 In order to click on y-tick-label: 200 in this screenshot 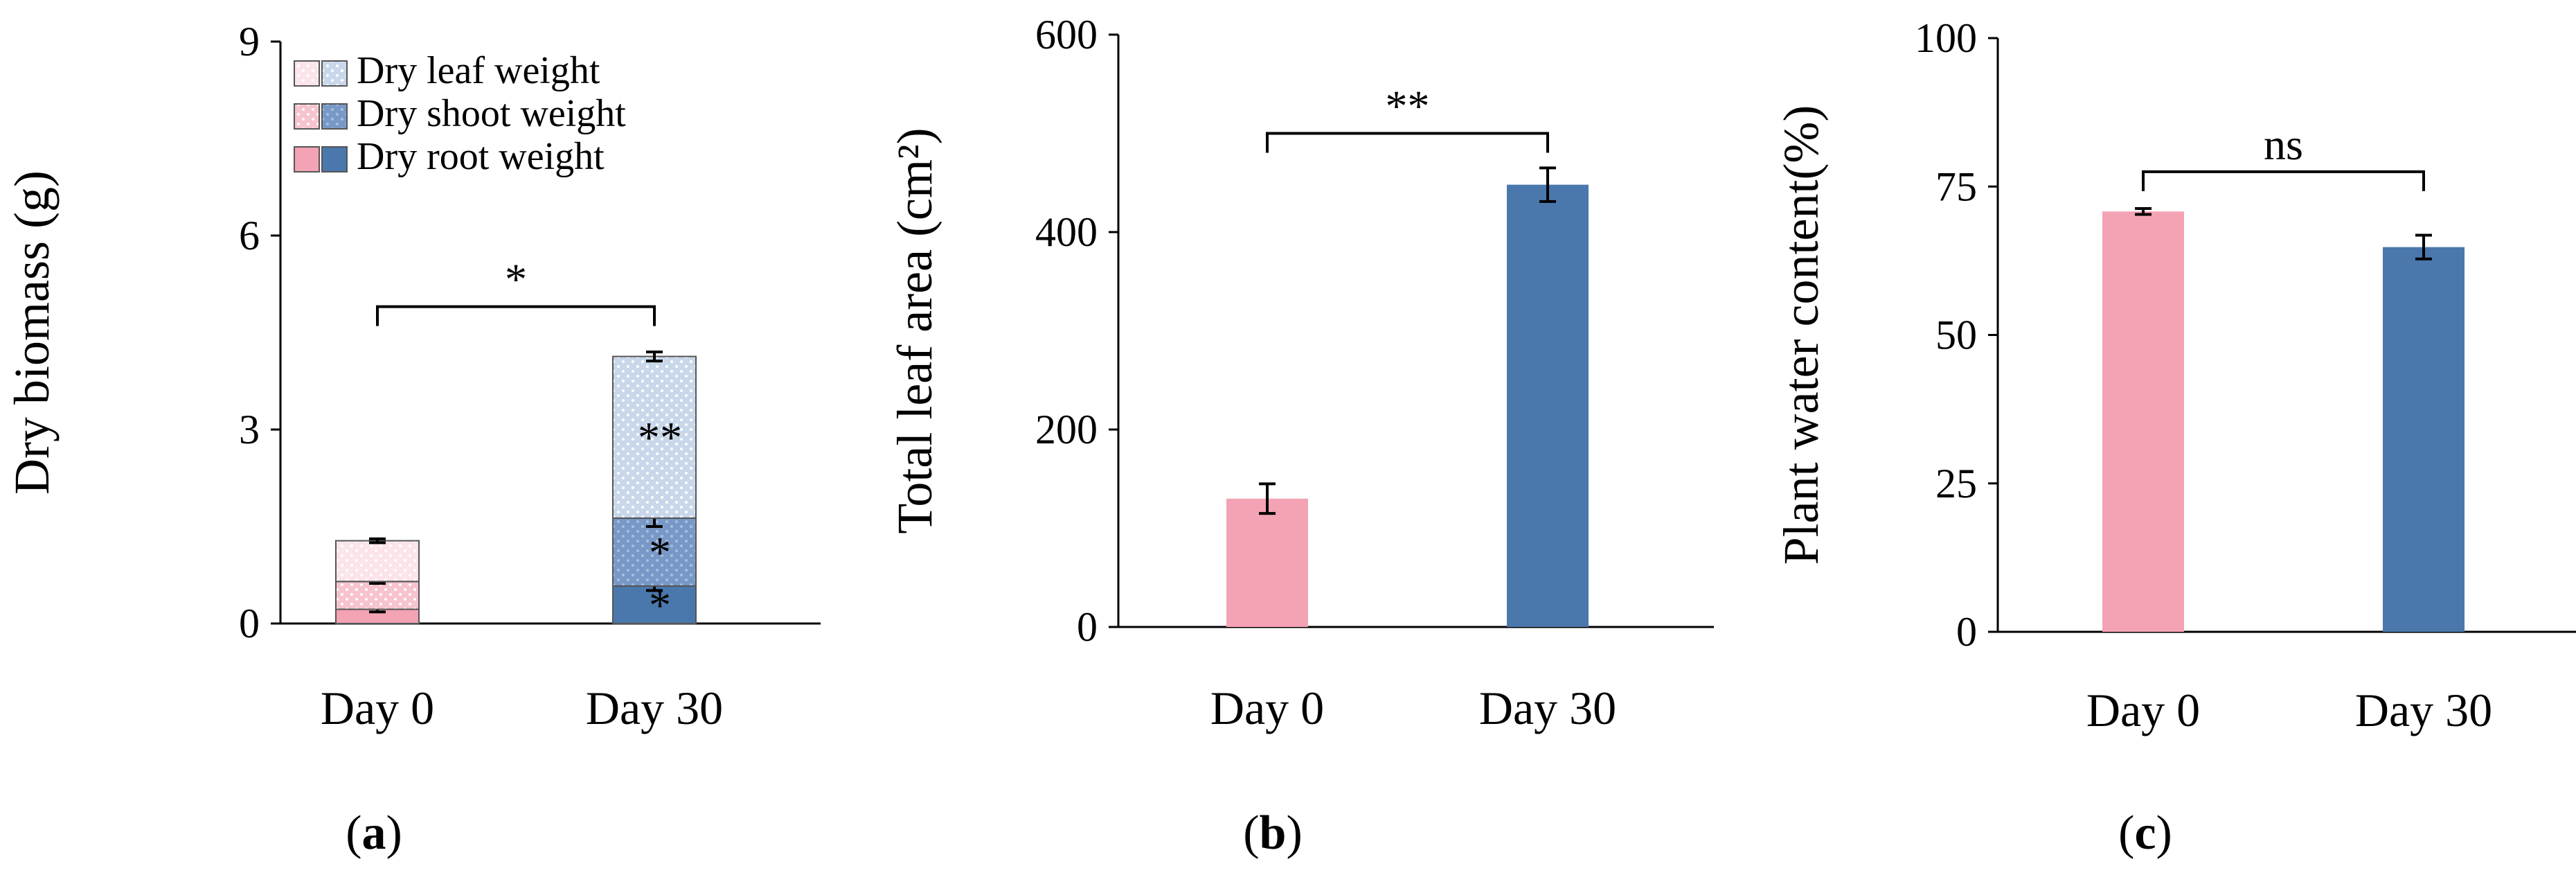, I will do `click(1066, 429)`.